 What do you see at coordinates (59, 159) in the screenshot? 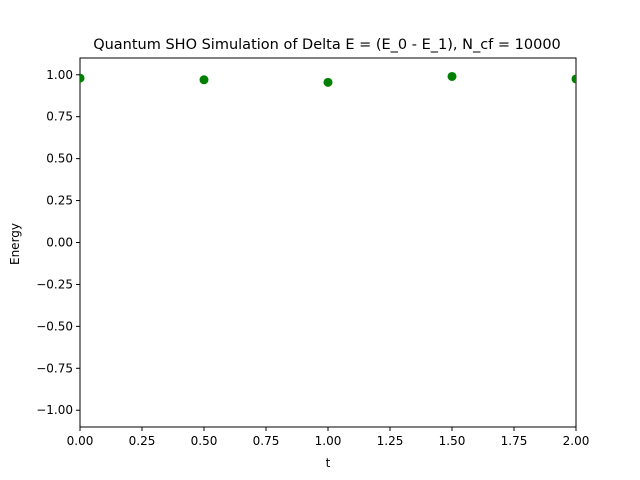
I see `y-tick-label: 0.50` at bounding box center [59, 159].